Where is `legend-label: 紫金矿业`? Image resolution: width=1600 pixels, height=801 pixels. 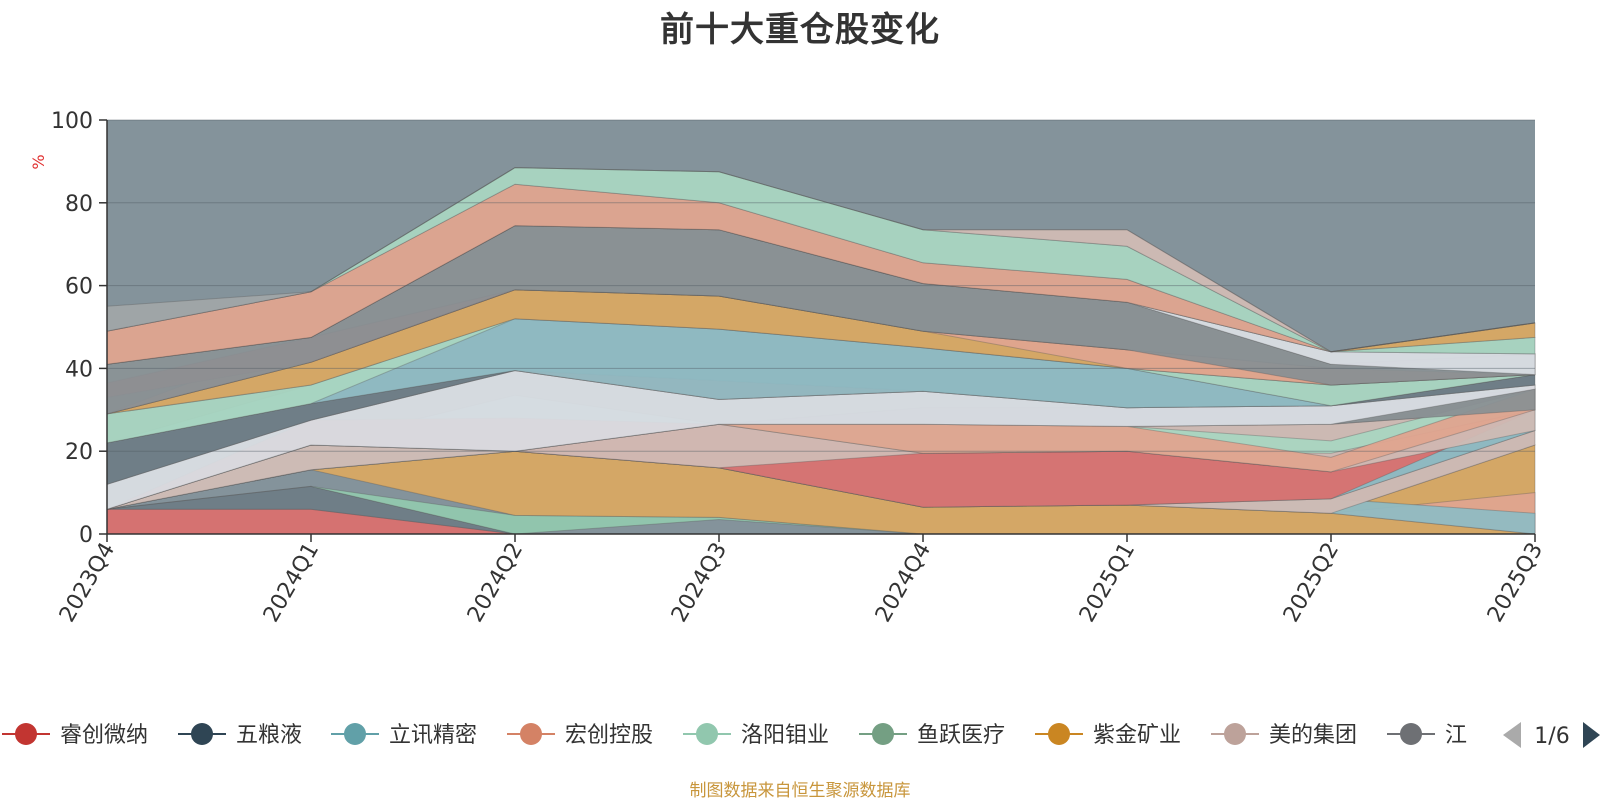 legend-label: 紫金矿业 is located at coordinates (1137, 735).